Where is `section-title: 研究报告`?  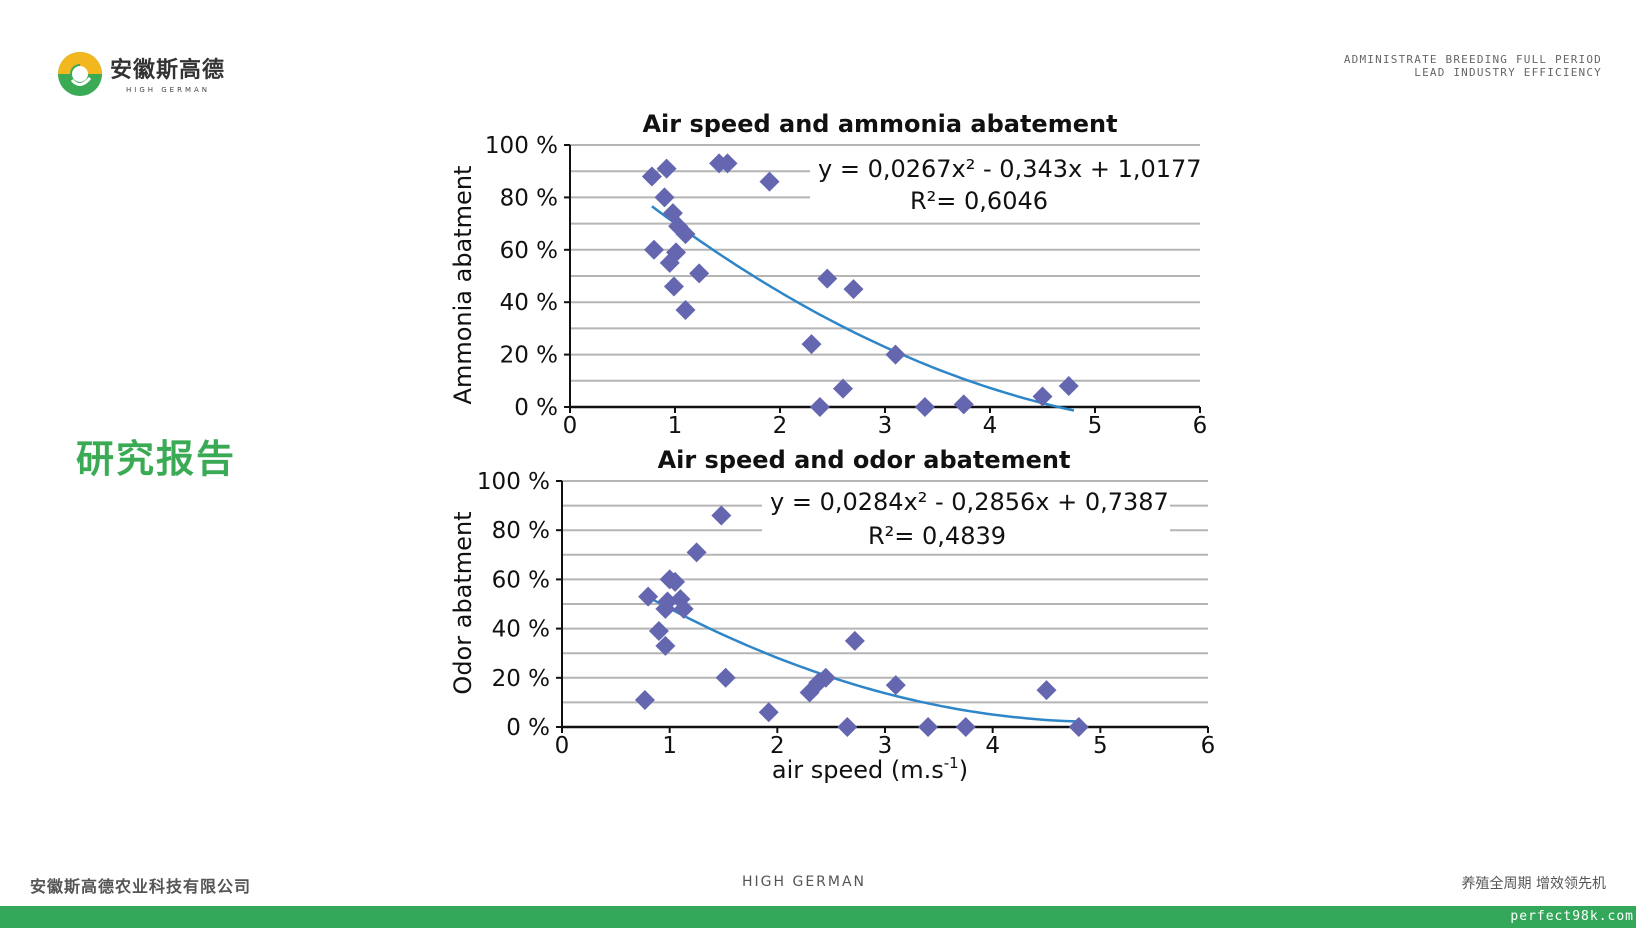
section-title: 研究报告 is located at coordinates (156, 459).